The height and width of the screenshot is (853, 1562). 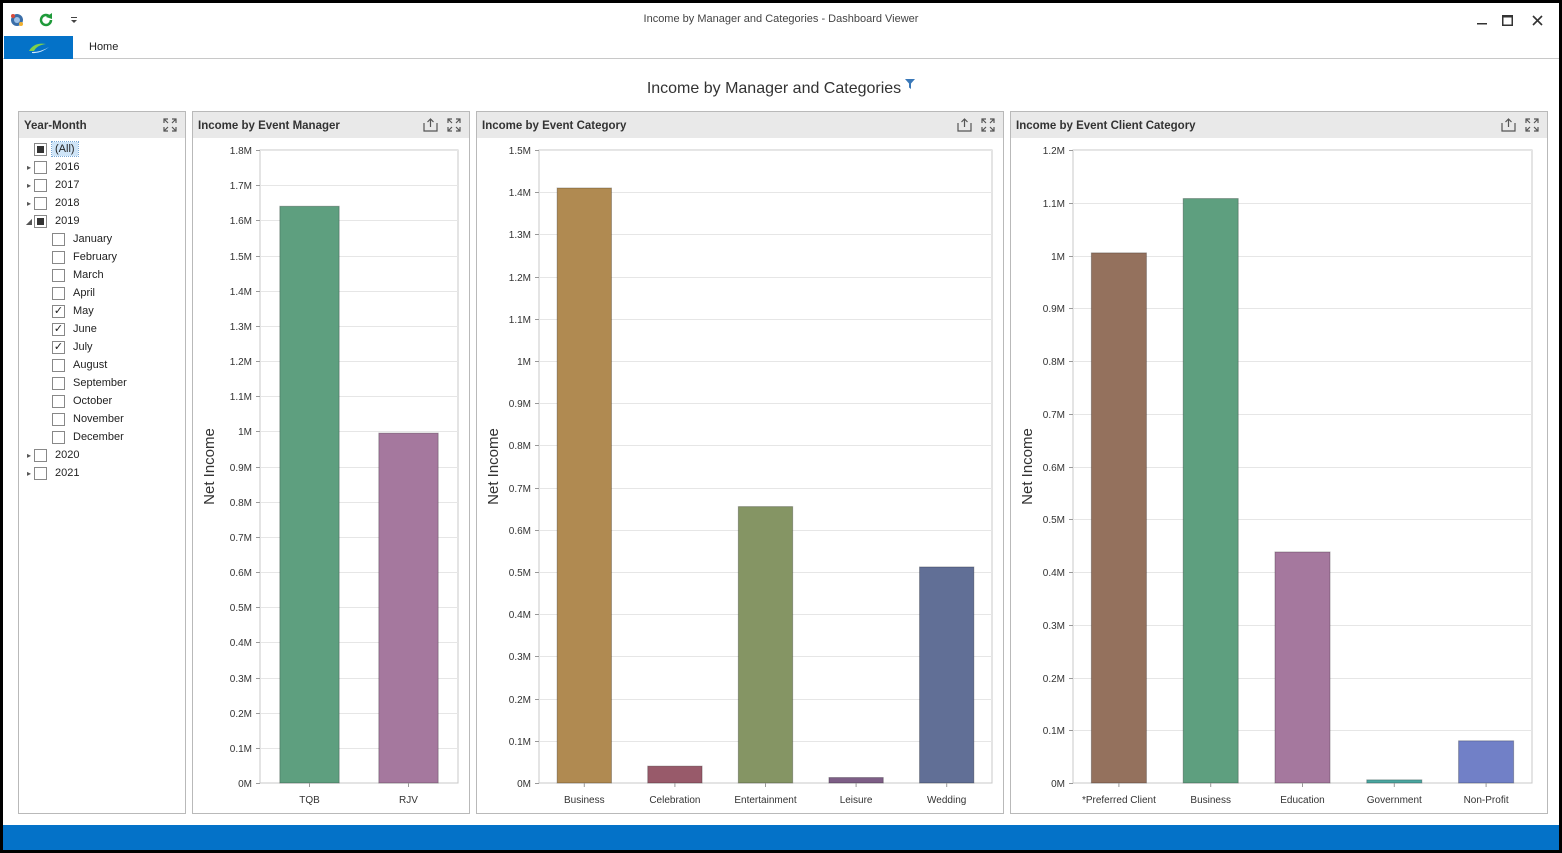 I want to click on x-tick-label: Entertainment, so click(x=765, y=800).